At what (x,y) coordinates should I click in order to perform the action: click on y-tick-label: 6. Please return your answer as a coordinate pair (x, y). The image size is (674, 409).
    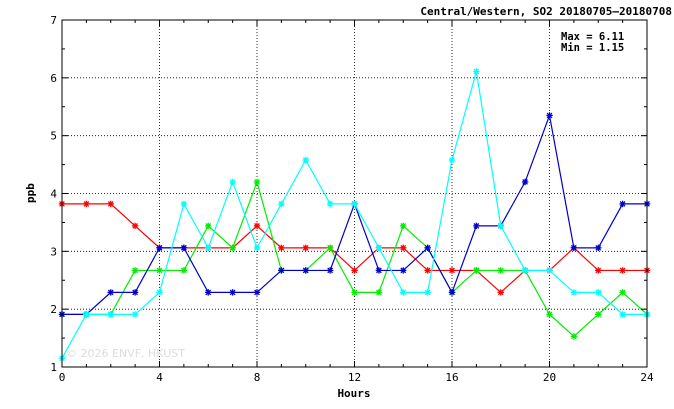
    Looking at the image, I should click on (53, 78).